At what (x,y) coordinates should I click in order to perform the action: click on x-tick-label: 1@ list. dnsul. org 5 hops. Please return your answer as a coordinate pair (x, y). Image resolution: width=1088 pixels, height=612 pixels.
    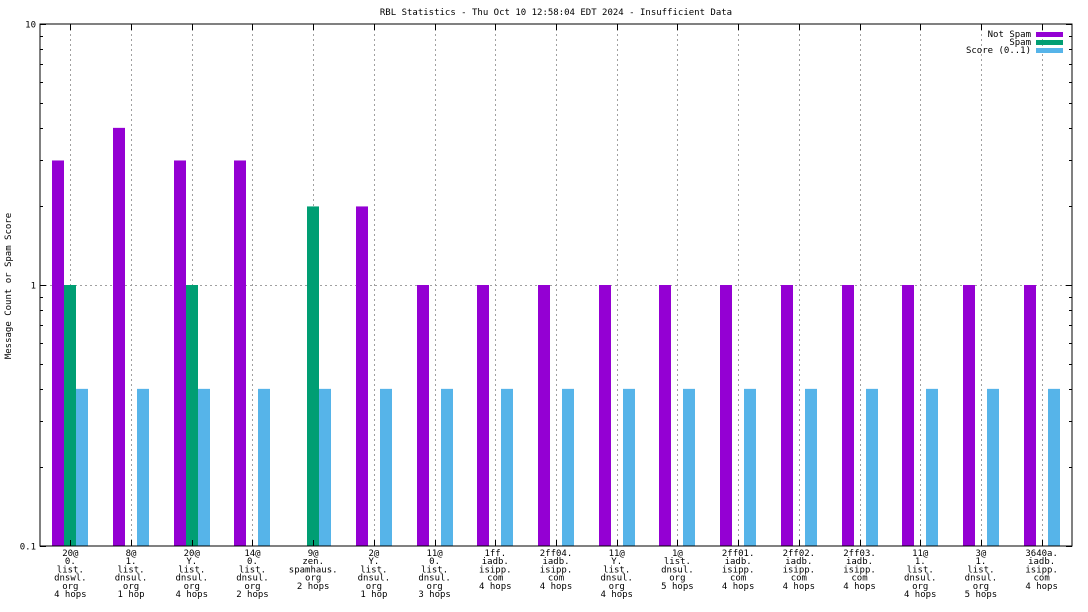
    Looking at the image, I should click on (677, 570).